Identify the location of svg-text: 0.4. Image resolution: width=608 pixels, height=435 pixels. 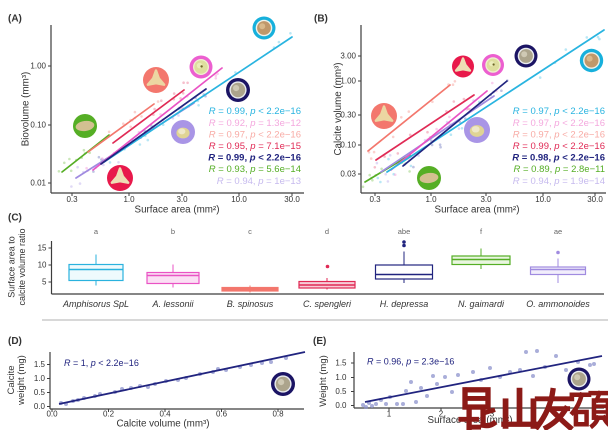
(165, 414).